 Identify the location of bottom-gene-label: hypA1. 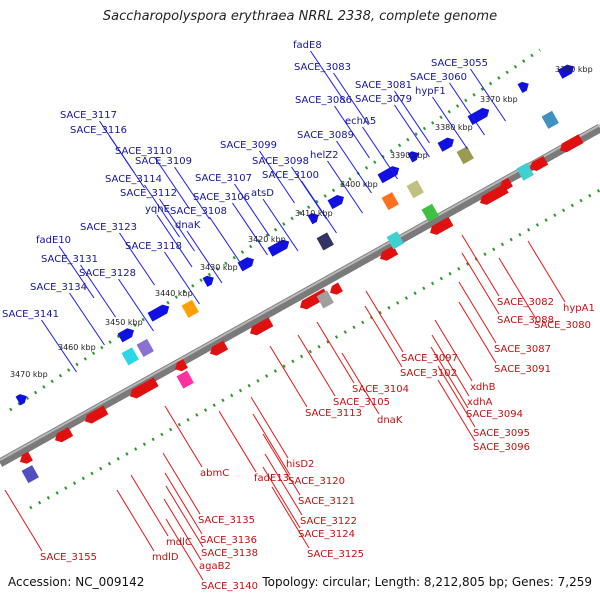
(579, 308).